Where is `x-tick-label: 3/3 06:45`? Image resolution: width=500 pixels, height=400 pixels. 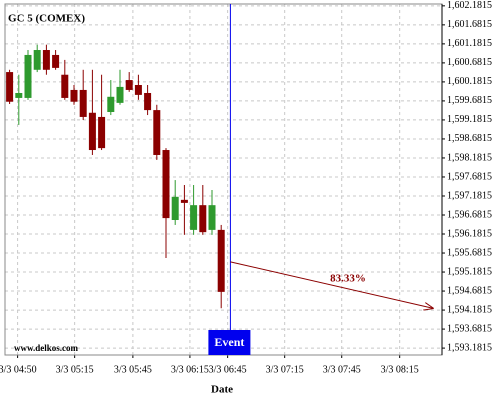 x-tick-label: 3/3 06:45 is located at coordinates (228, 369).